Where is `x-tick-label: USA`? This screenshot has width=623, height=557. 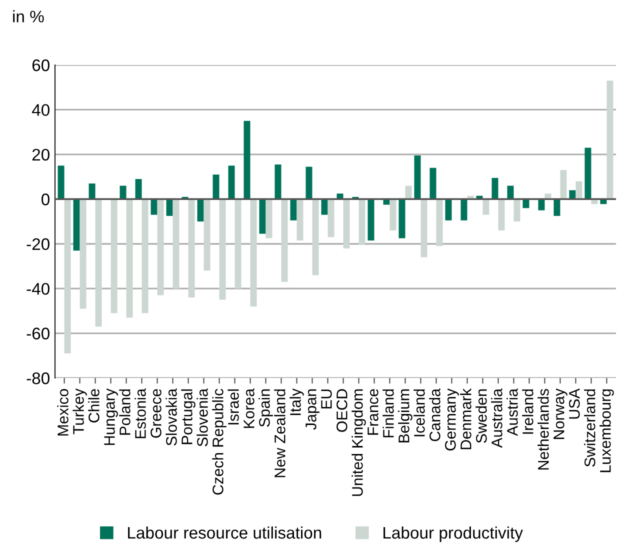
x-tick-label: USA is located at coordinates (574, 403).